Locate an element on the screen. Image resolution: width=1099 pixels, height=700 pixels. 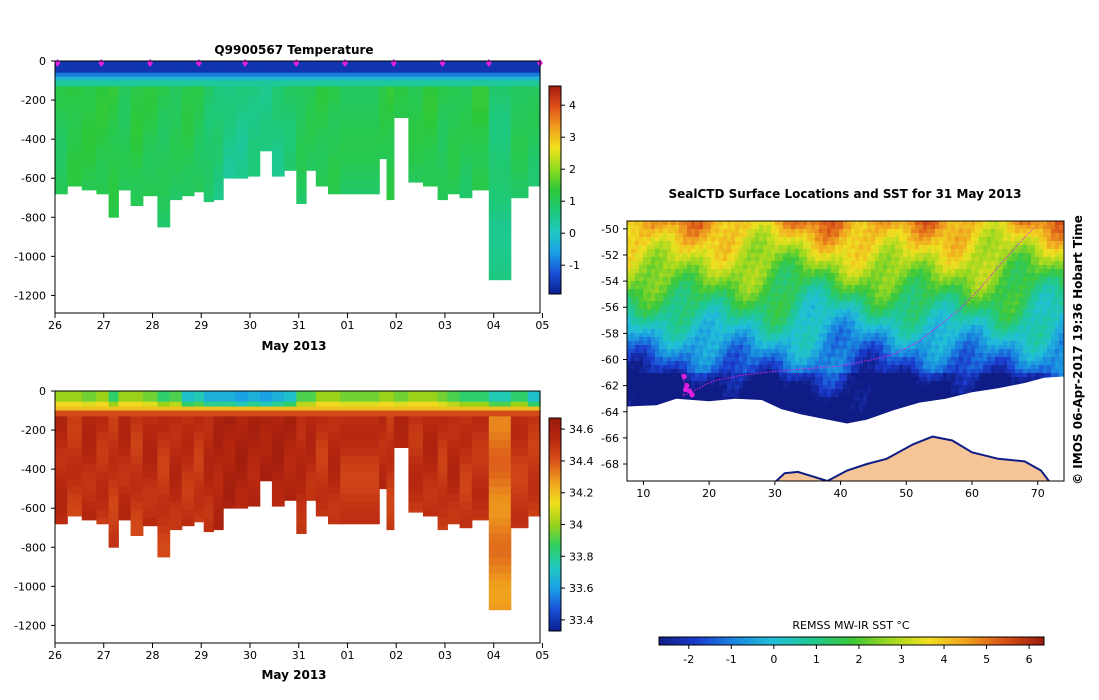
x-tick-label: 04 is located at coordinates (494, 325).